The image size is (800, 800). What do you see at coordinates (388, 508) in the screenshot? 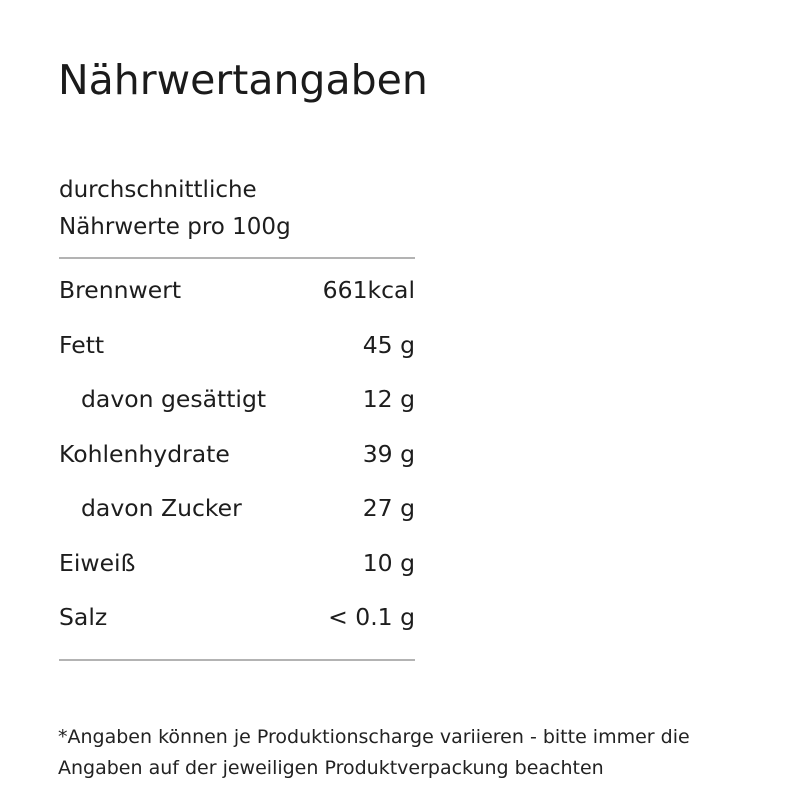
I see `row-value: 27 g` at bounding box center [388, 508].